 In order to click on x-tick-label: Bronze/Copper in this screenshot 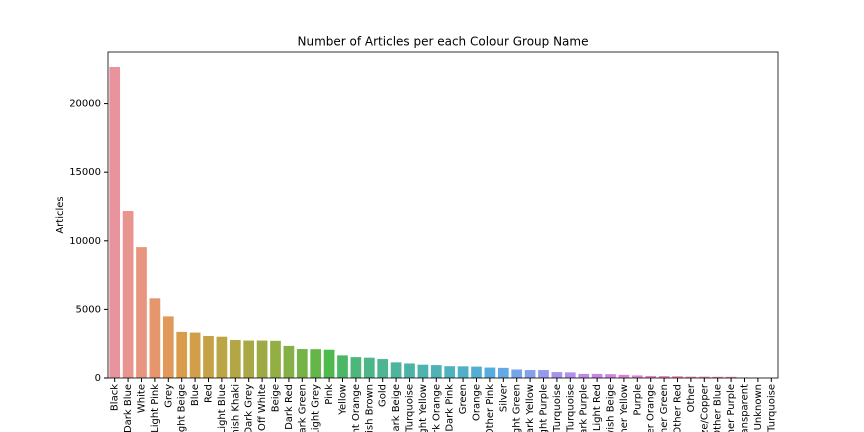, I will do `click(704, 407)`.